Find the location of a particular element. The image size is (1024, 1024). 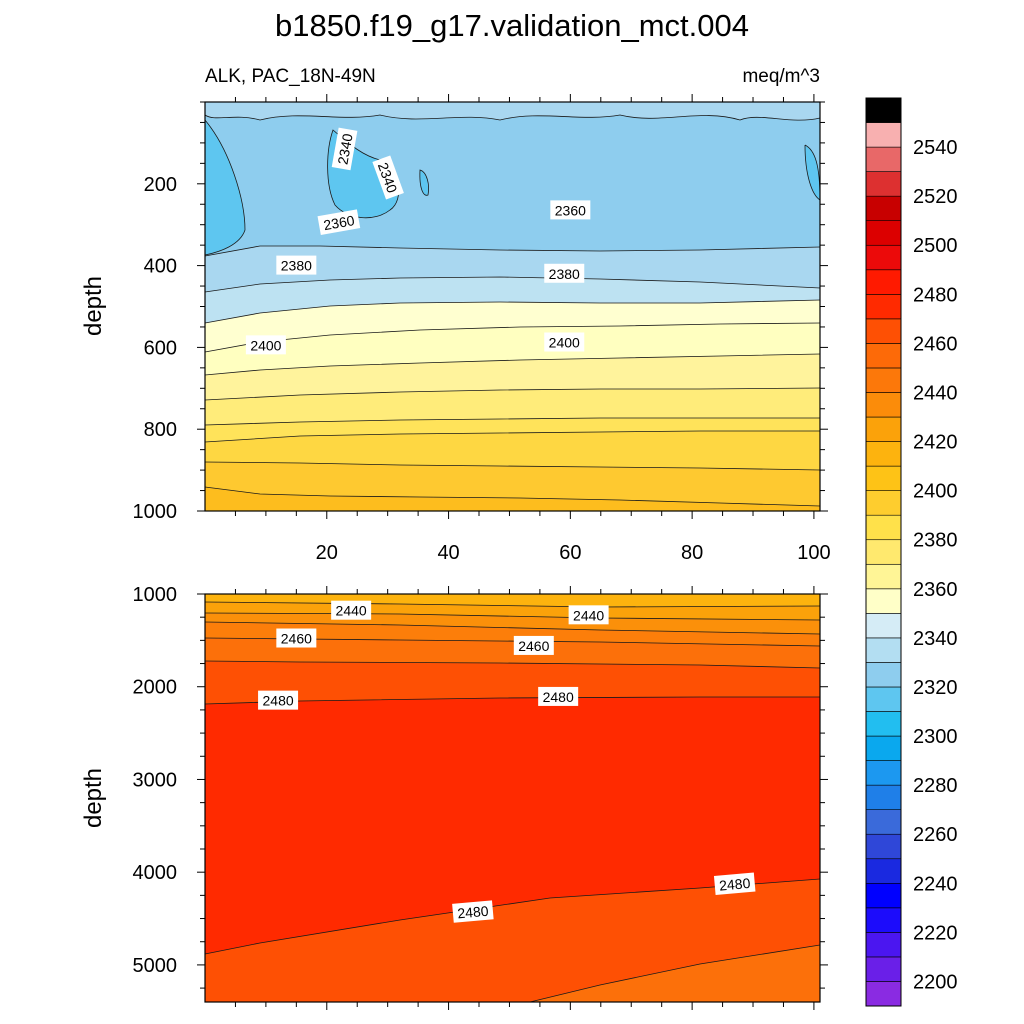

contour-label-text: 2340 is located at coordinates (344, 149).